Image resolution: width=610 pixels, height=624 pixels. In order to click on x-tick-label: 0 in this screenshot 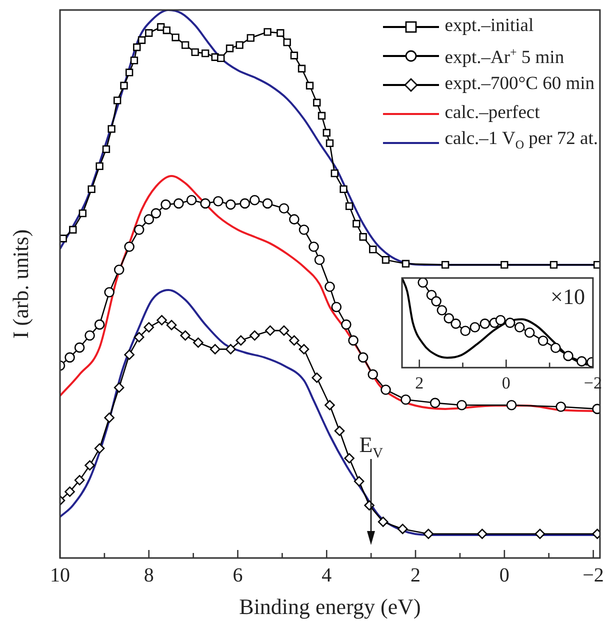, I will do `click(506, 382)`.